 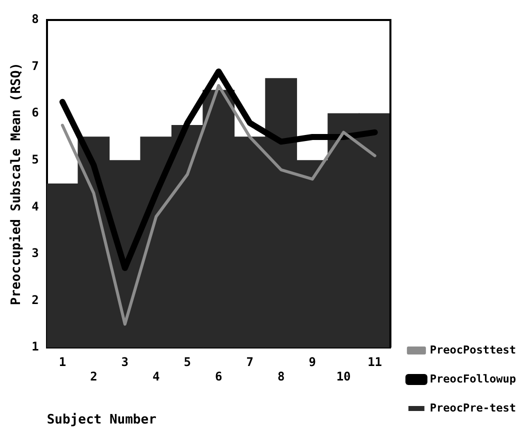 What do you see at coordinates (16, 184) in the screenshot?
I see `y-axis-title: Preoccupied Subscale Mean (RSQ)` at bounding box center [16, 184].